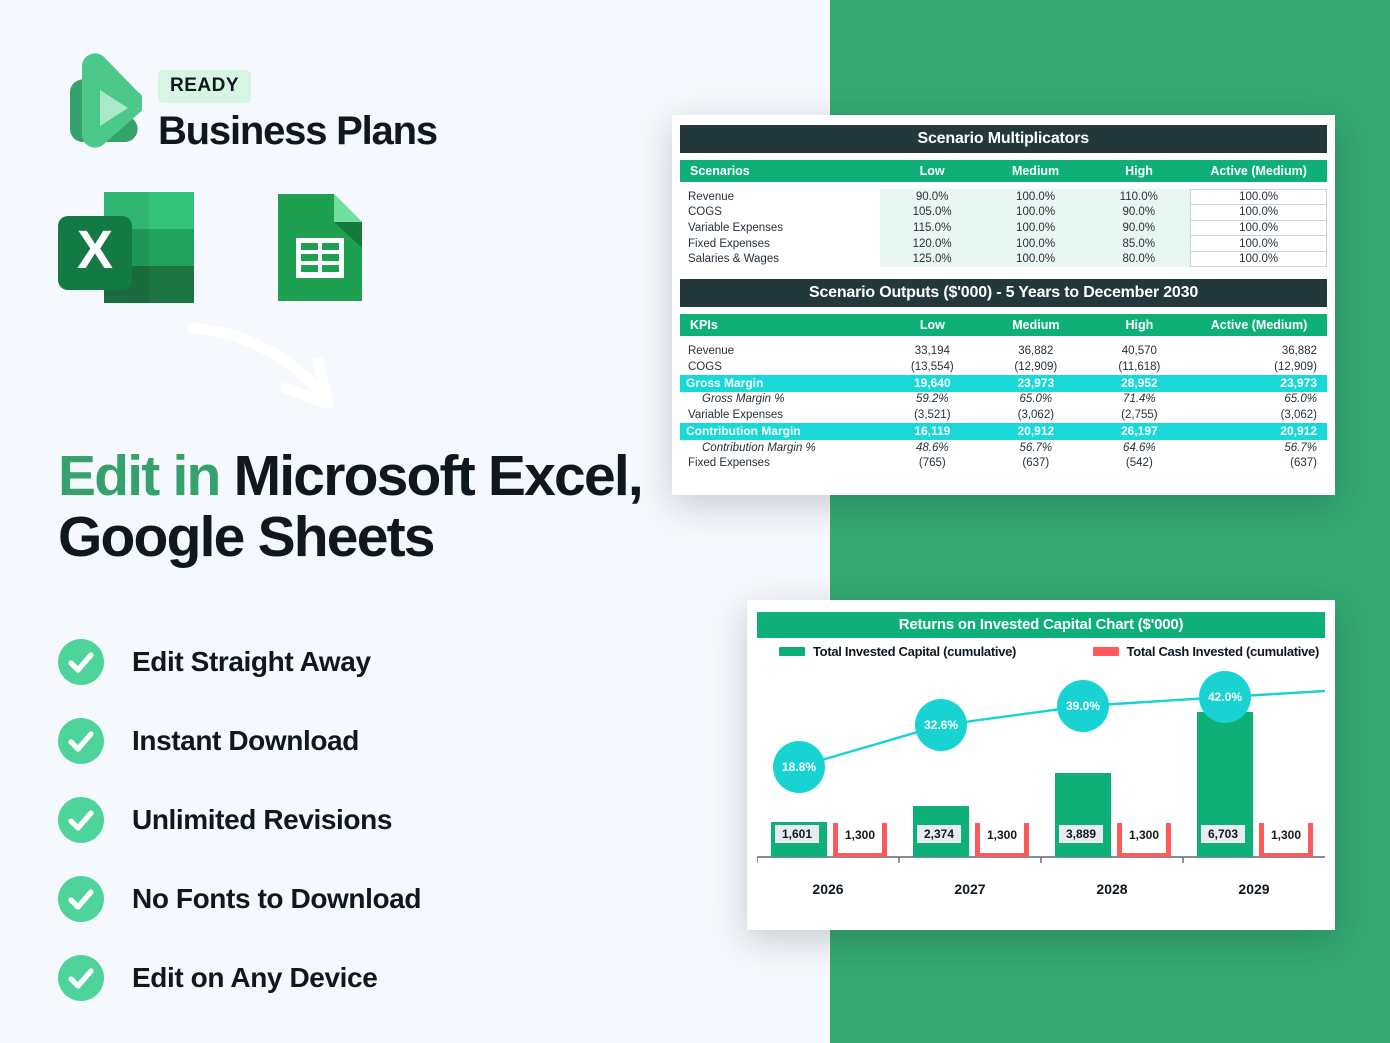 The width and height of the screenshot is (1390, 1043). What do you see at coordinates (1139, 383) in the screenshot?
I see `cell-high: 28,952` at bounding box center [1139, 383].